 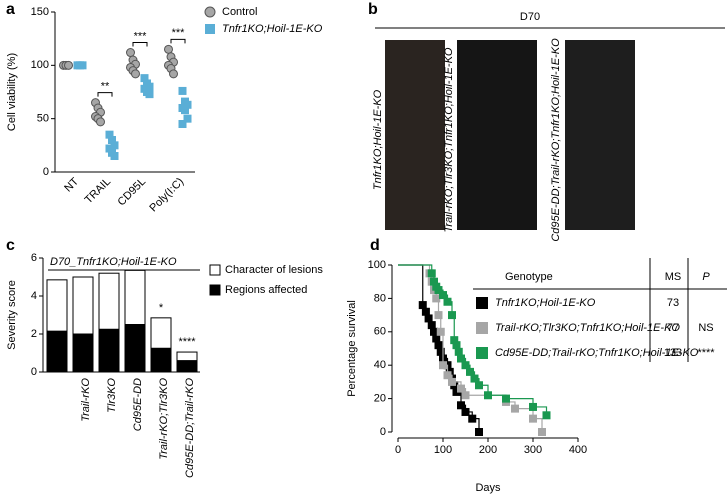 What do you see at coordinates (545, 303) in the screenshot?
I see `table-cell: Tnfr1KO;Hoil-1E-KO` at bounding box center [545, 303].